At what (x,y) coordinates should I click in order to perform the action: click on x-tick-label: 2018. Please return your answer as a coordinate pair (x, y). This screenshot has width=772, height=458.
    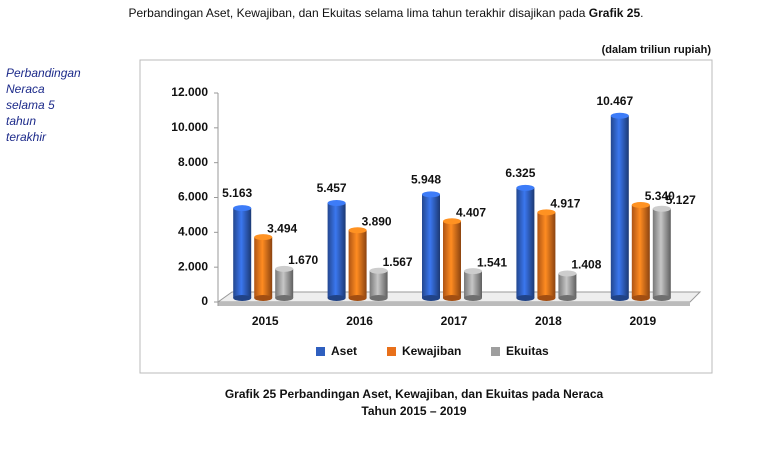
    Looking at the image, I should click on (548, 321).